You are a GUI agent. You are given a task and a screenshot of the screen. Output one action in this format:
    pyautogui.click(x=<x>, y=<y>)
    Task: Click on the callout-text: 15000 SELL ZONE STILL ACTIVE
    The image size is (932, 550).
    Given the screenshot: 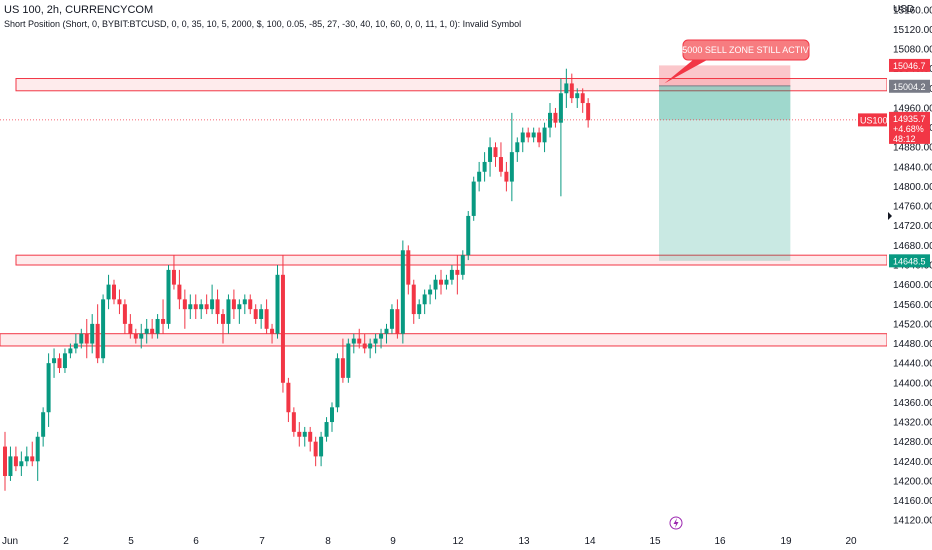 What is the action you would take?
    pyautogui.click(x=745, y=50)
    